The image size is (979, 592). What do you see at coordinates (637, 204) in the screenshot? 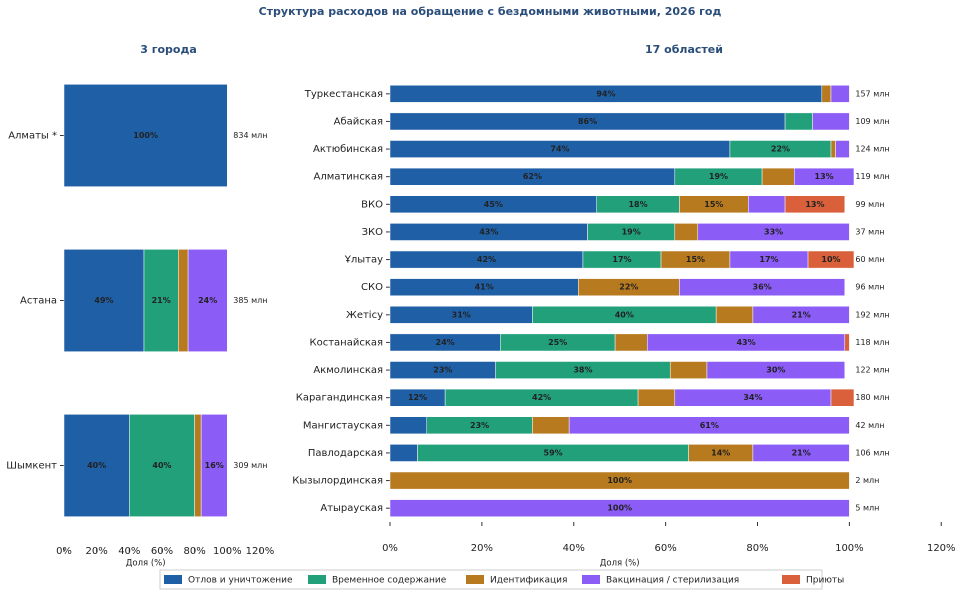
I see `data-label: 18%` at bounding box center [637, 204].